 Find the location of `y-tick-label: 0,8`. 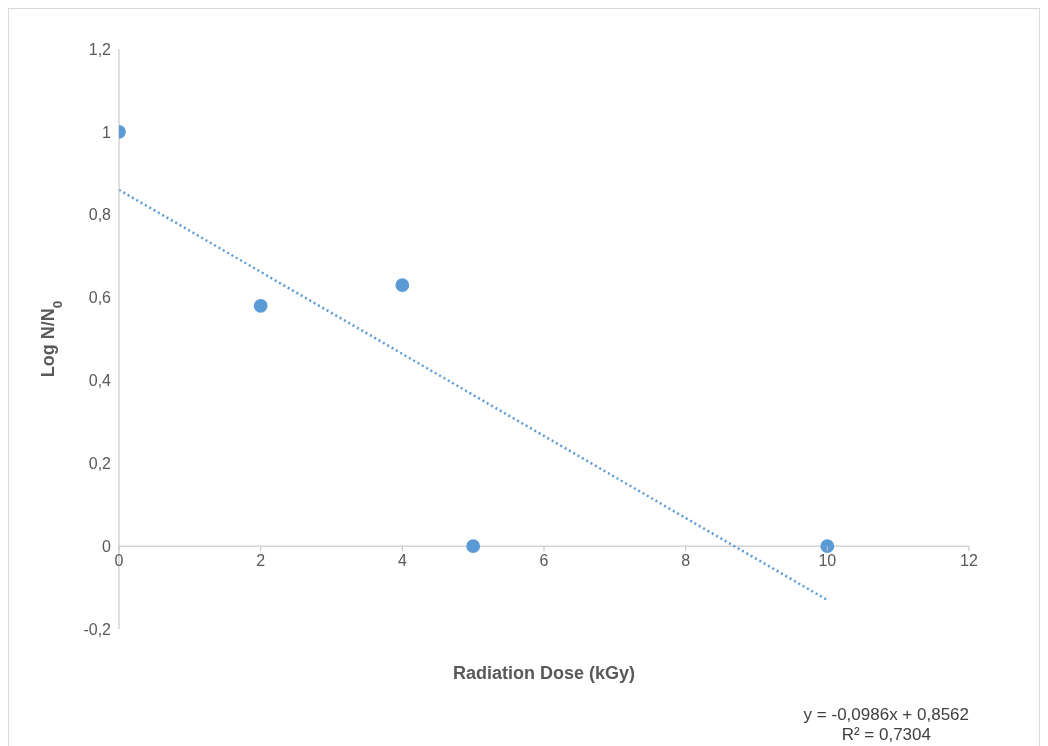

y-tick-label: 0,8 is located at coordinates (100, 215).